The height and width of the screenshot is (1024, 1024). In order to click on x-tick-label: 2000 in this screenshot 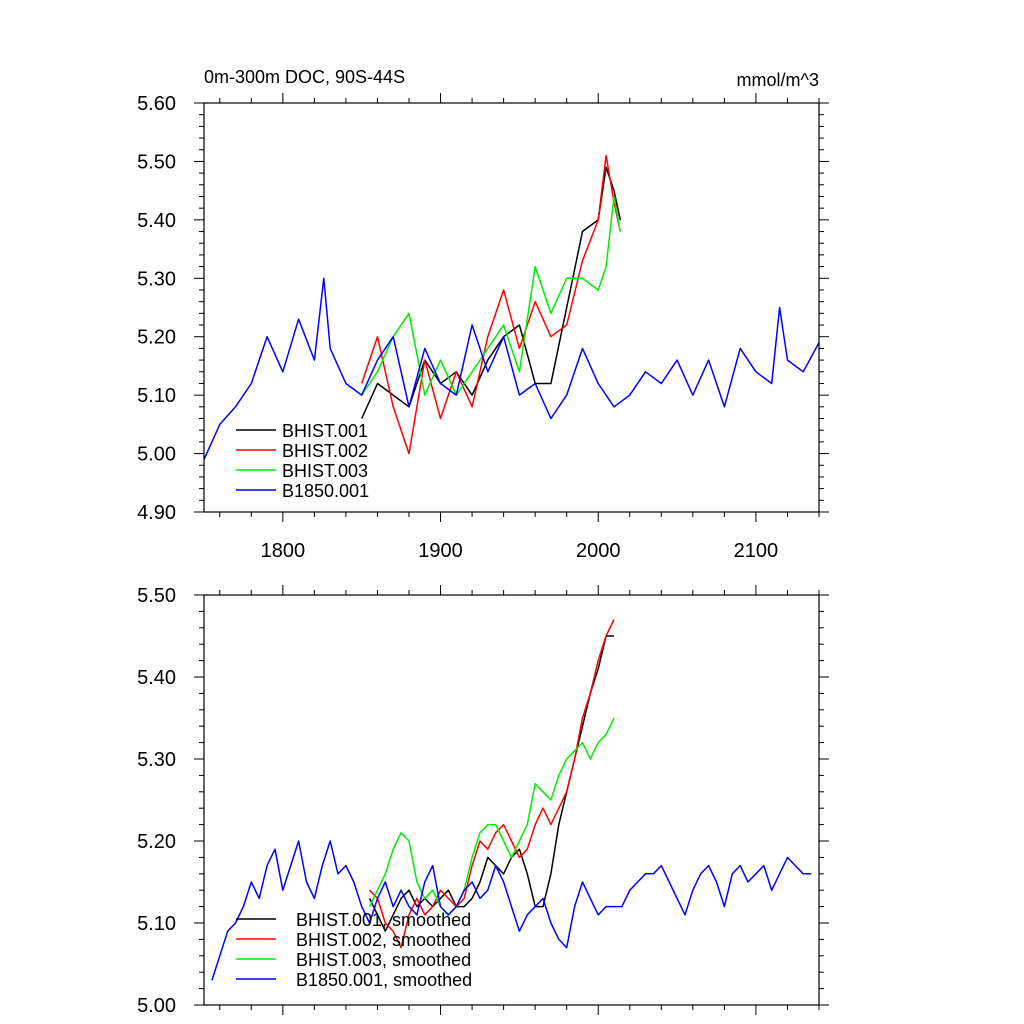, I will do `click(598, 551)`.